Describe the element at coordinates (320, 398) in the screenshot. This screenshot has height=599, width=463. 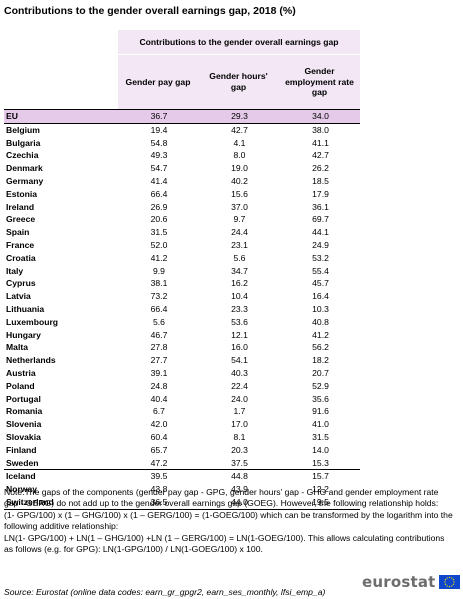
I see `gender-employment-rate-gap-cell: 35.6` at that location.